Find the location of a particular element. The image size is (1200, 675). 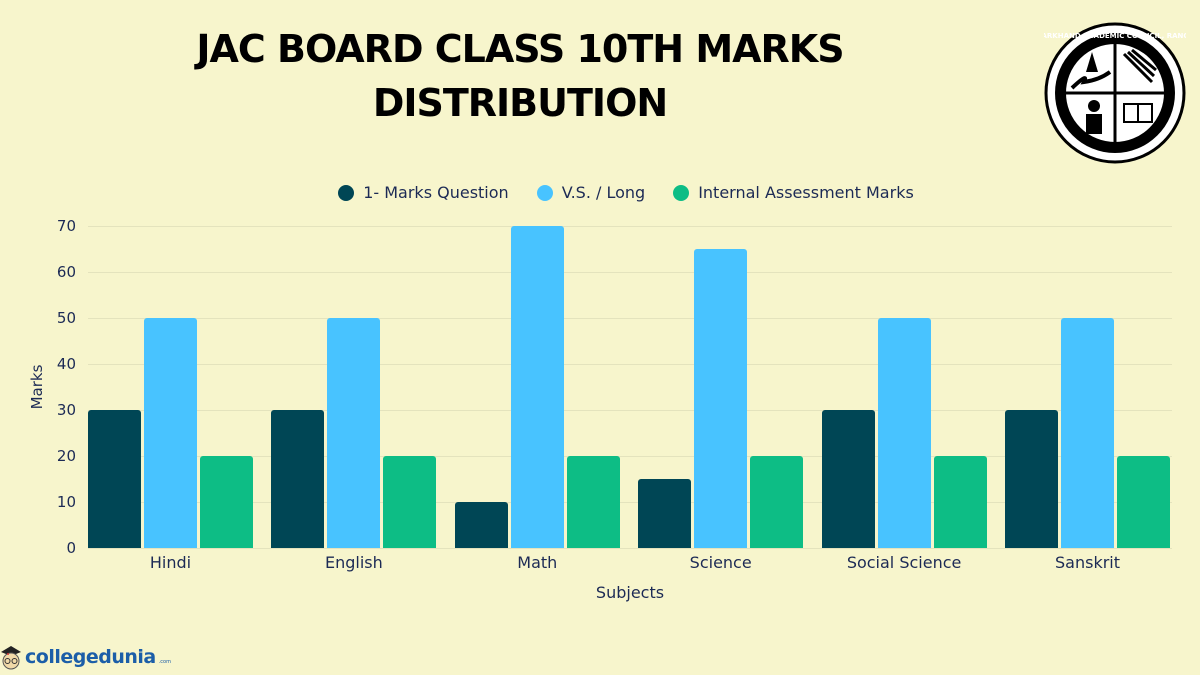

collegedunia-mascot-icon is located at coordinates (11, 658).